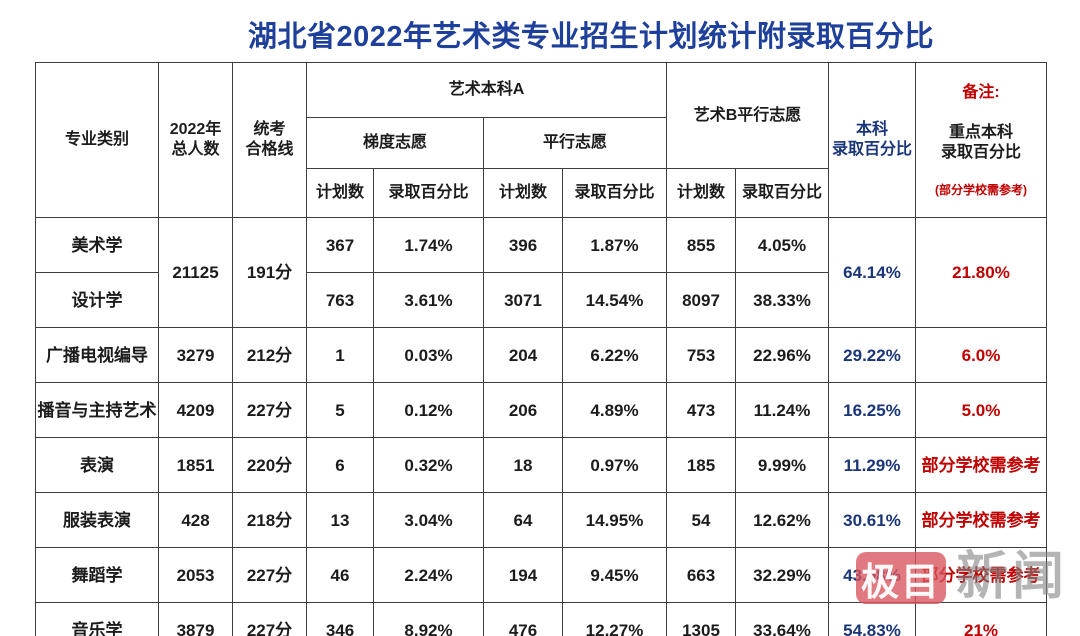  What do you see at coordinates (97, 619) in the screenshot?
I see `cell-major: 音乐学` at bounding box center [97, 619].